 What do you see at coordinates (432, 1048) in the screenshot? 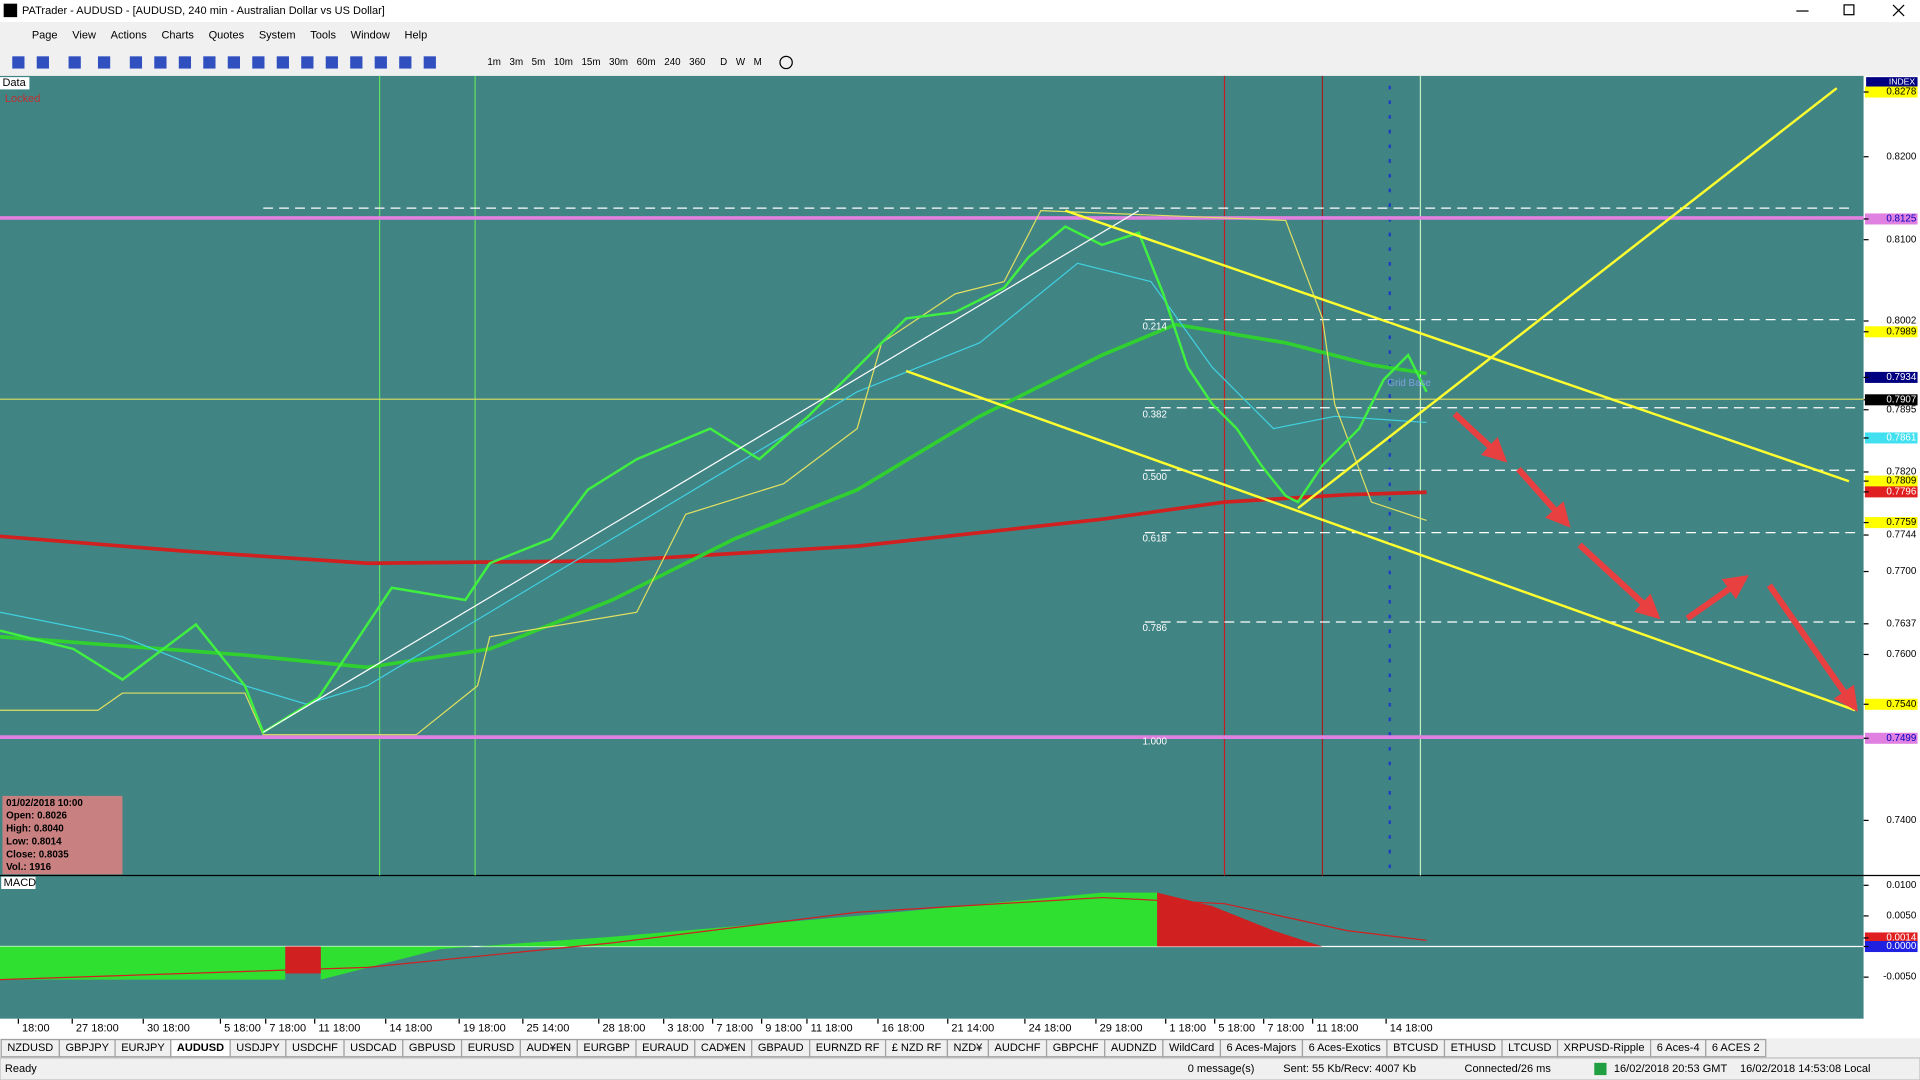
I see `tab-label: GBPUSD` at bounding box center [432, 1048].